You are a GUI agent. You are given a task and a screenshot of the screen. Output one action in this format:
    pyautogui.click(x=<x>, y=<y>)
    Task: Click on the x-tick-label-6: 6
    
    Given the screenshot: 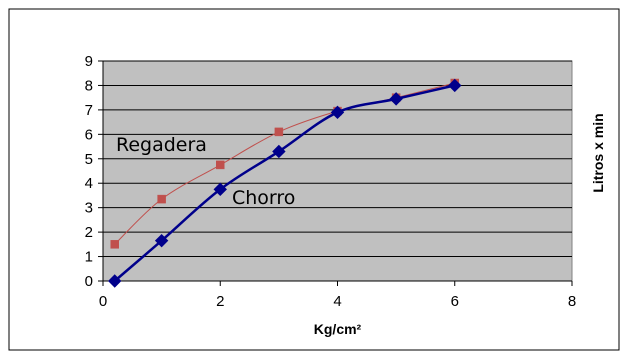 What is the action you would take?
    pyautogui.click(x=455, y=301)
    